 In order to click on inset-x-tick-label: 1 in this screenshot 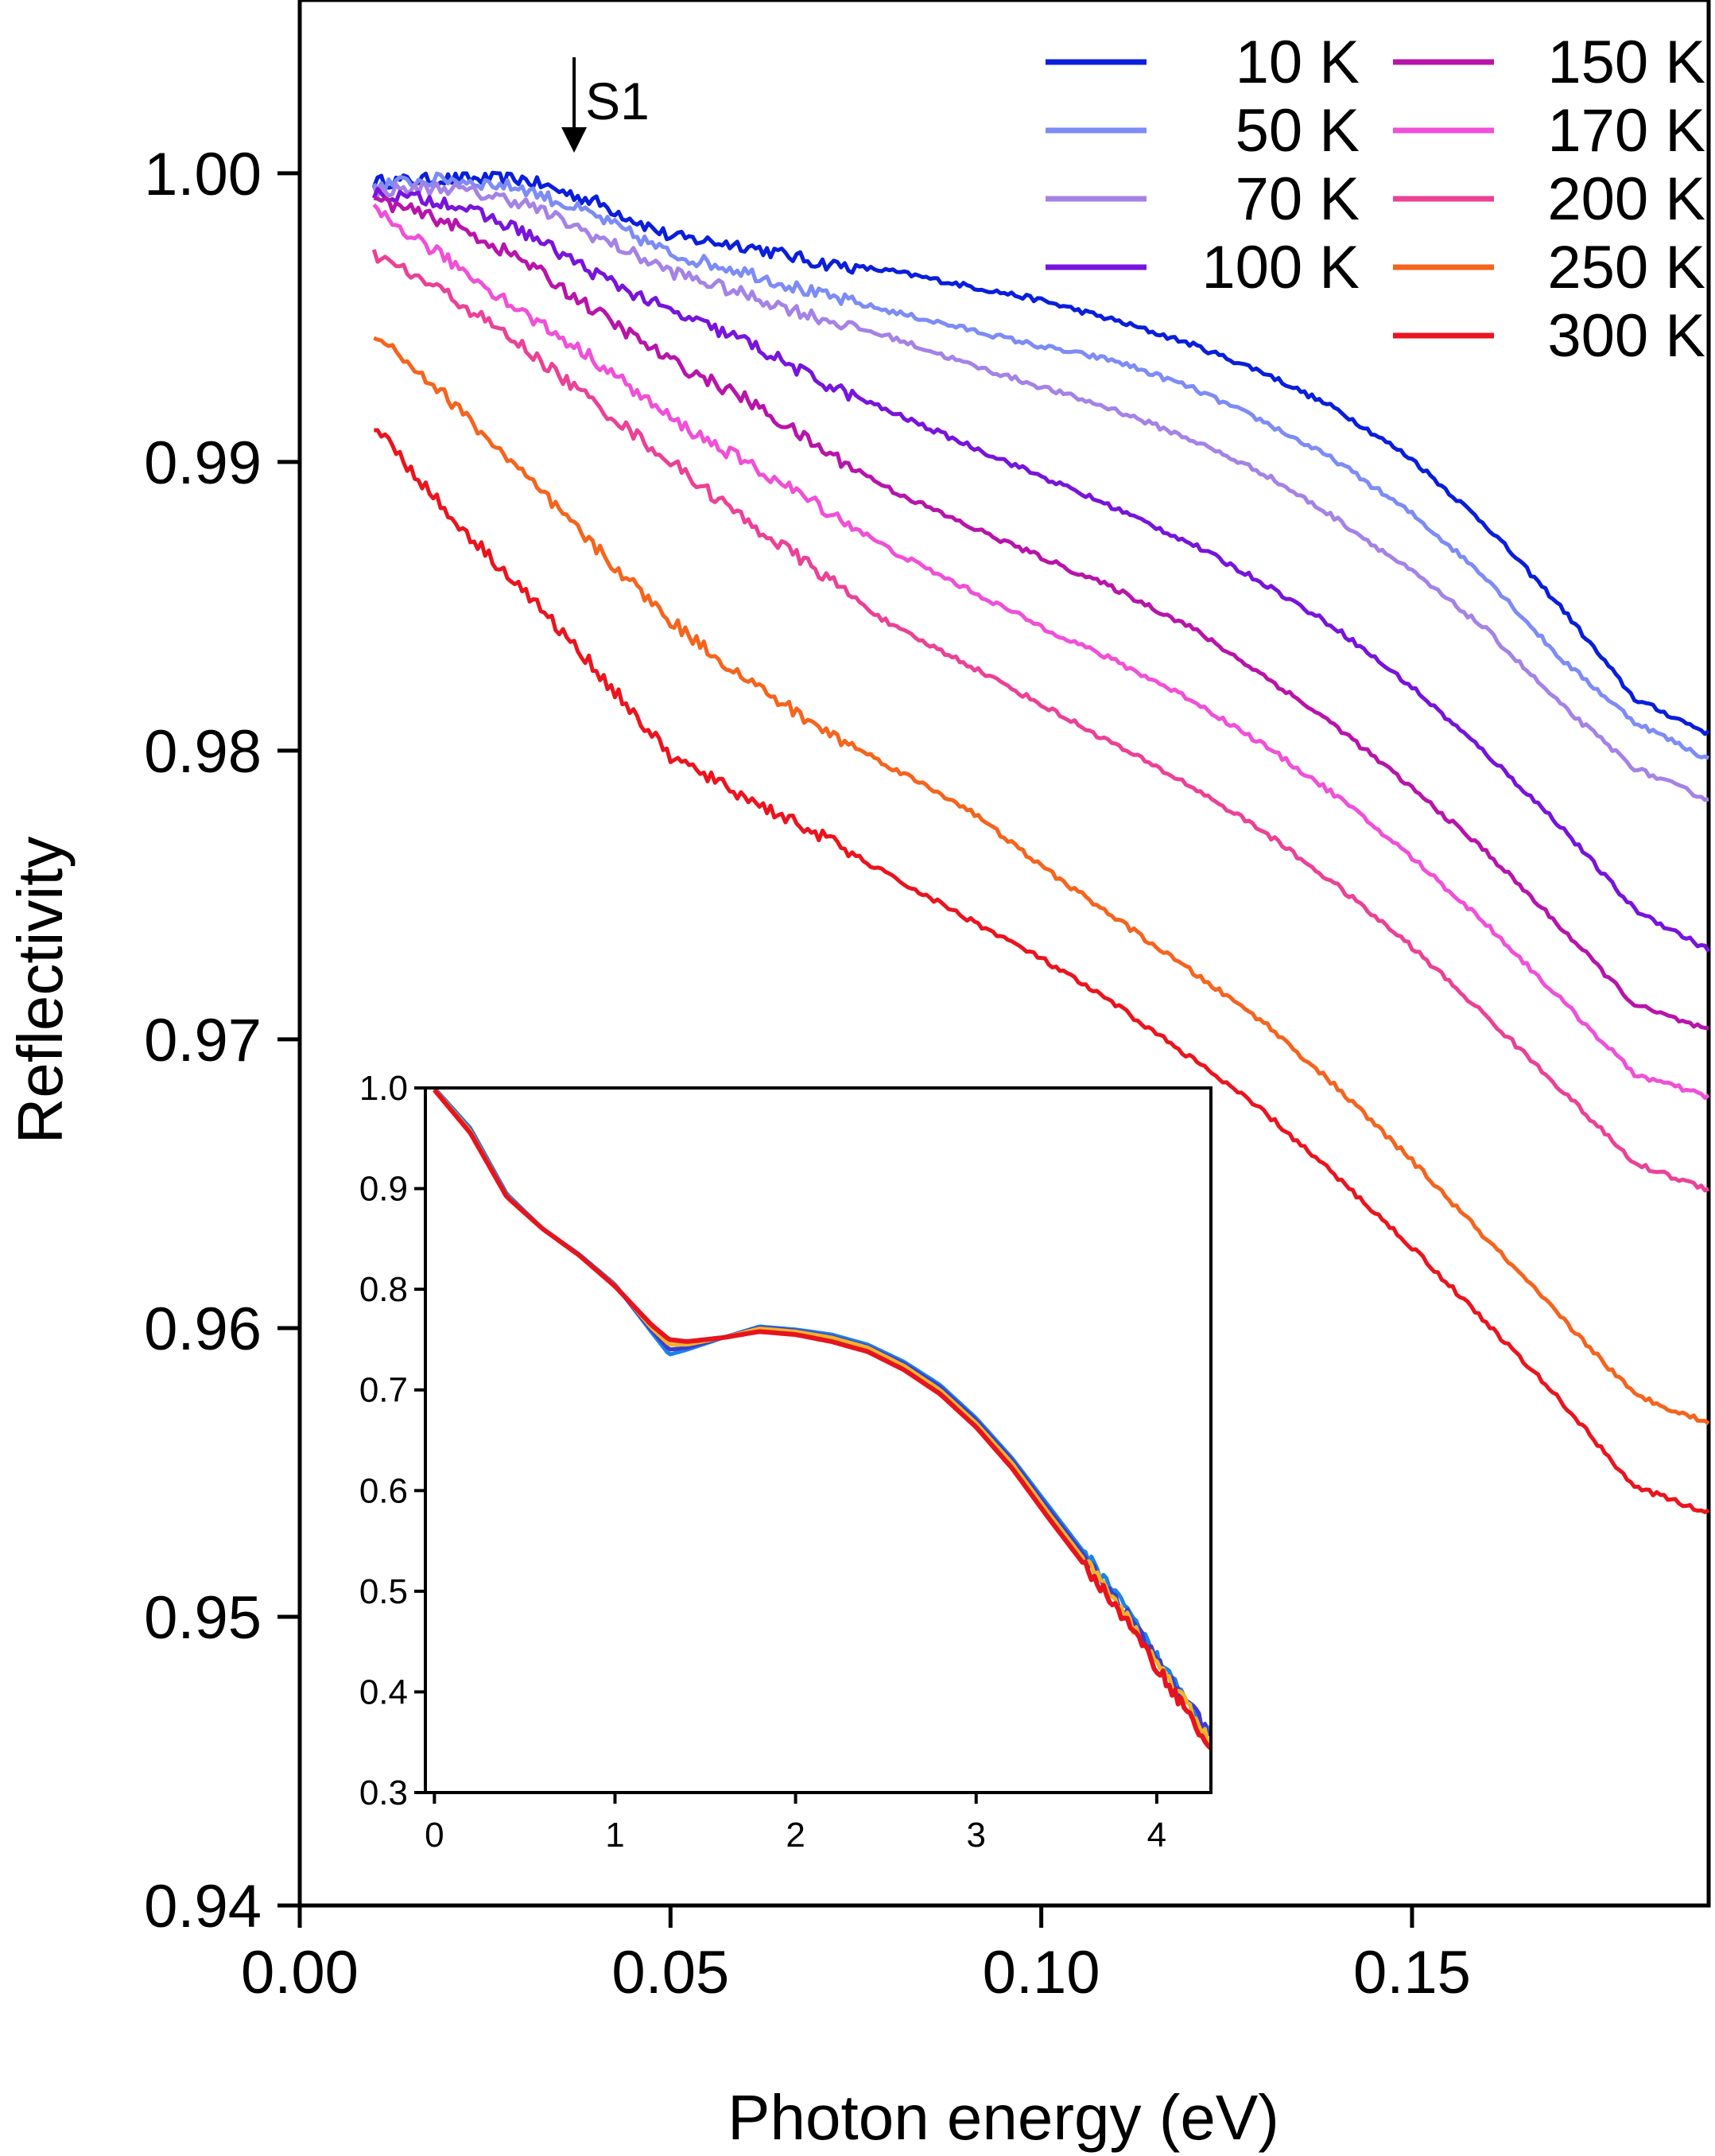, I will do `click(614, 1835)`.